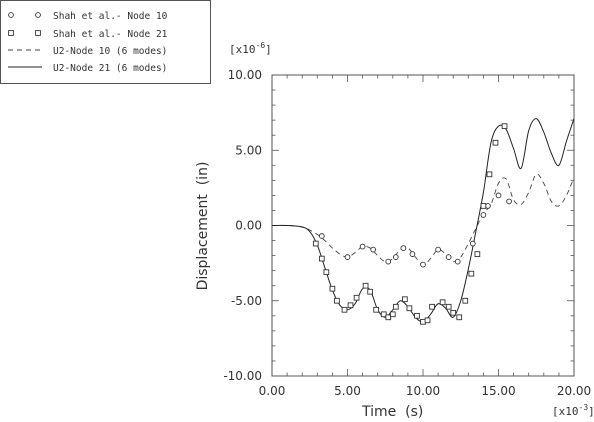 The image size is (594, 422). I want to click on legend-item-node21-line: U2-Node 21 (6 modes), so click(87, 68).